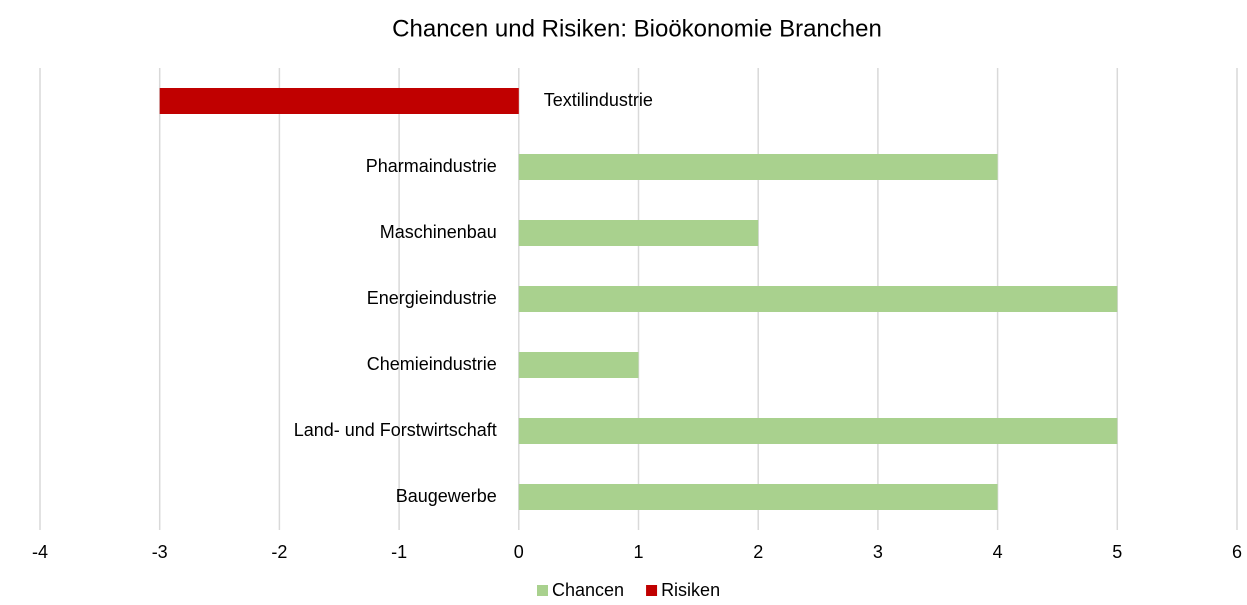  I want to click on x-tick-label: 3, so click(878, 552).